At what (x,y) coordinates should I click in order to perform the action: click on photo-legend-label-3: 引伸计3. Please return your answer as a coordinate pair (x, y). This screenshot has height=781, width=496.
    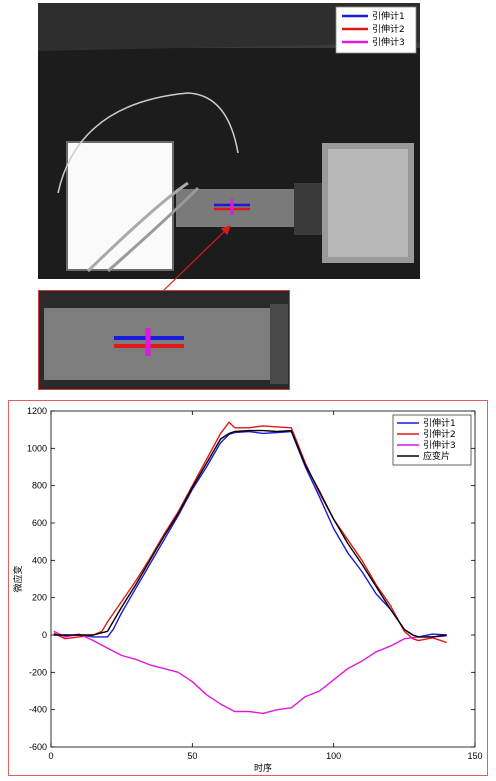
    Looking at the image, I should click on (388, 42).